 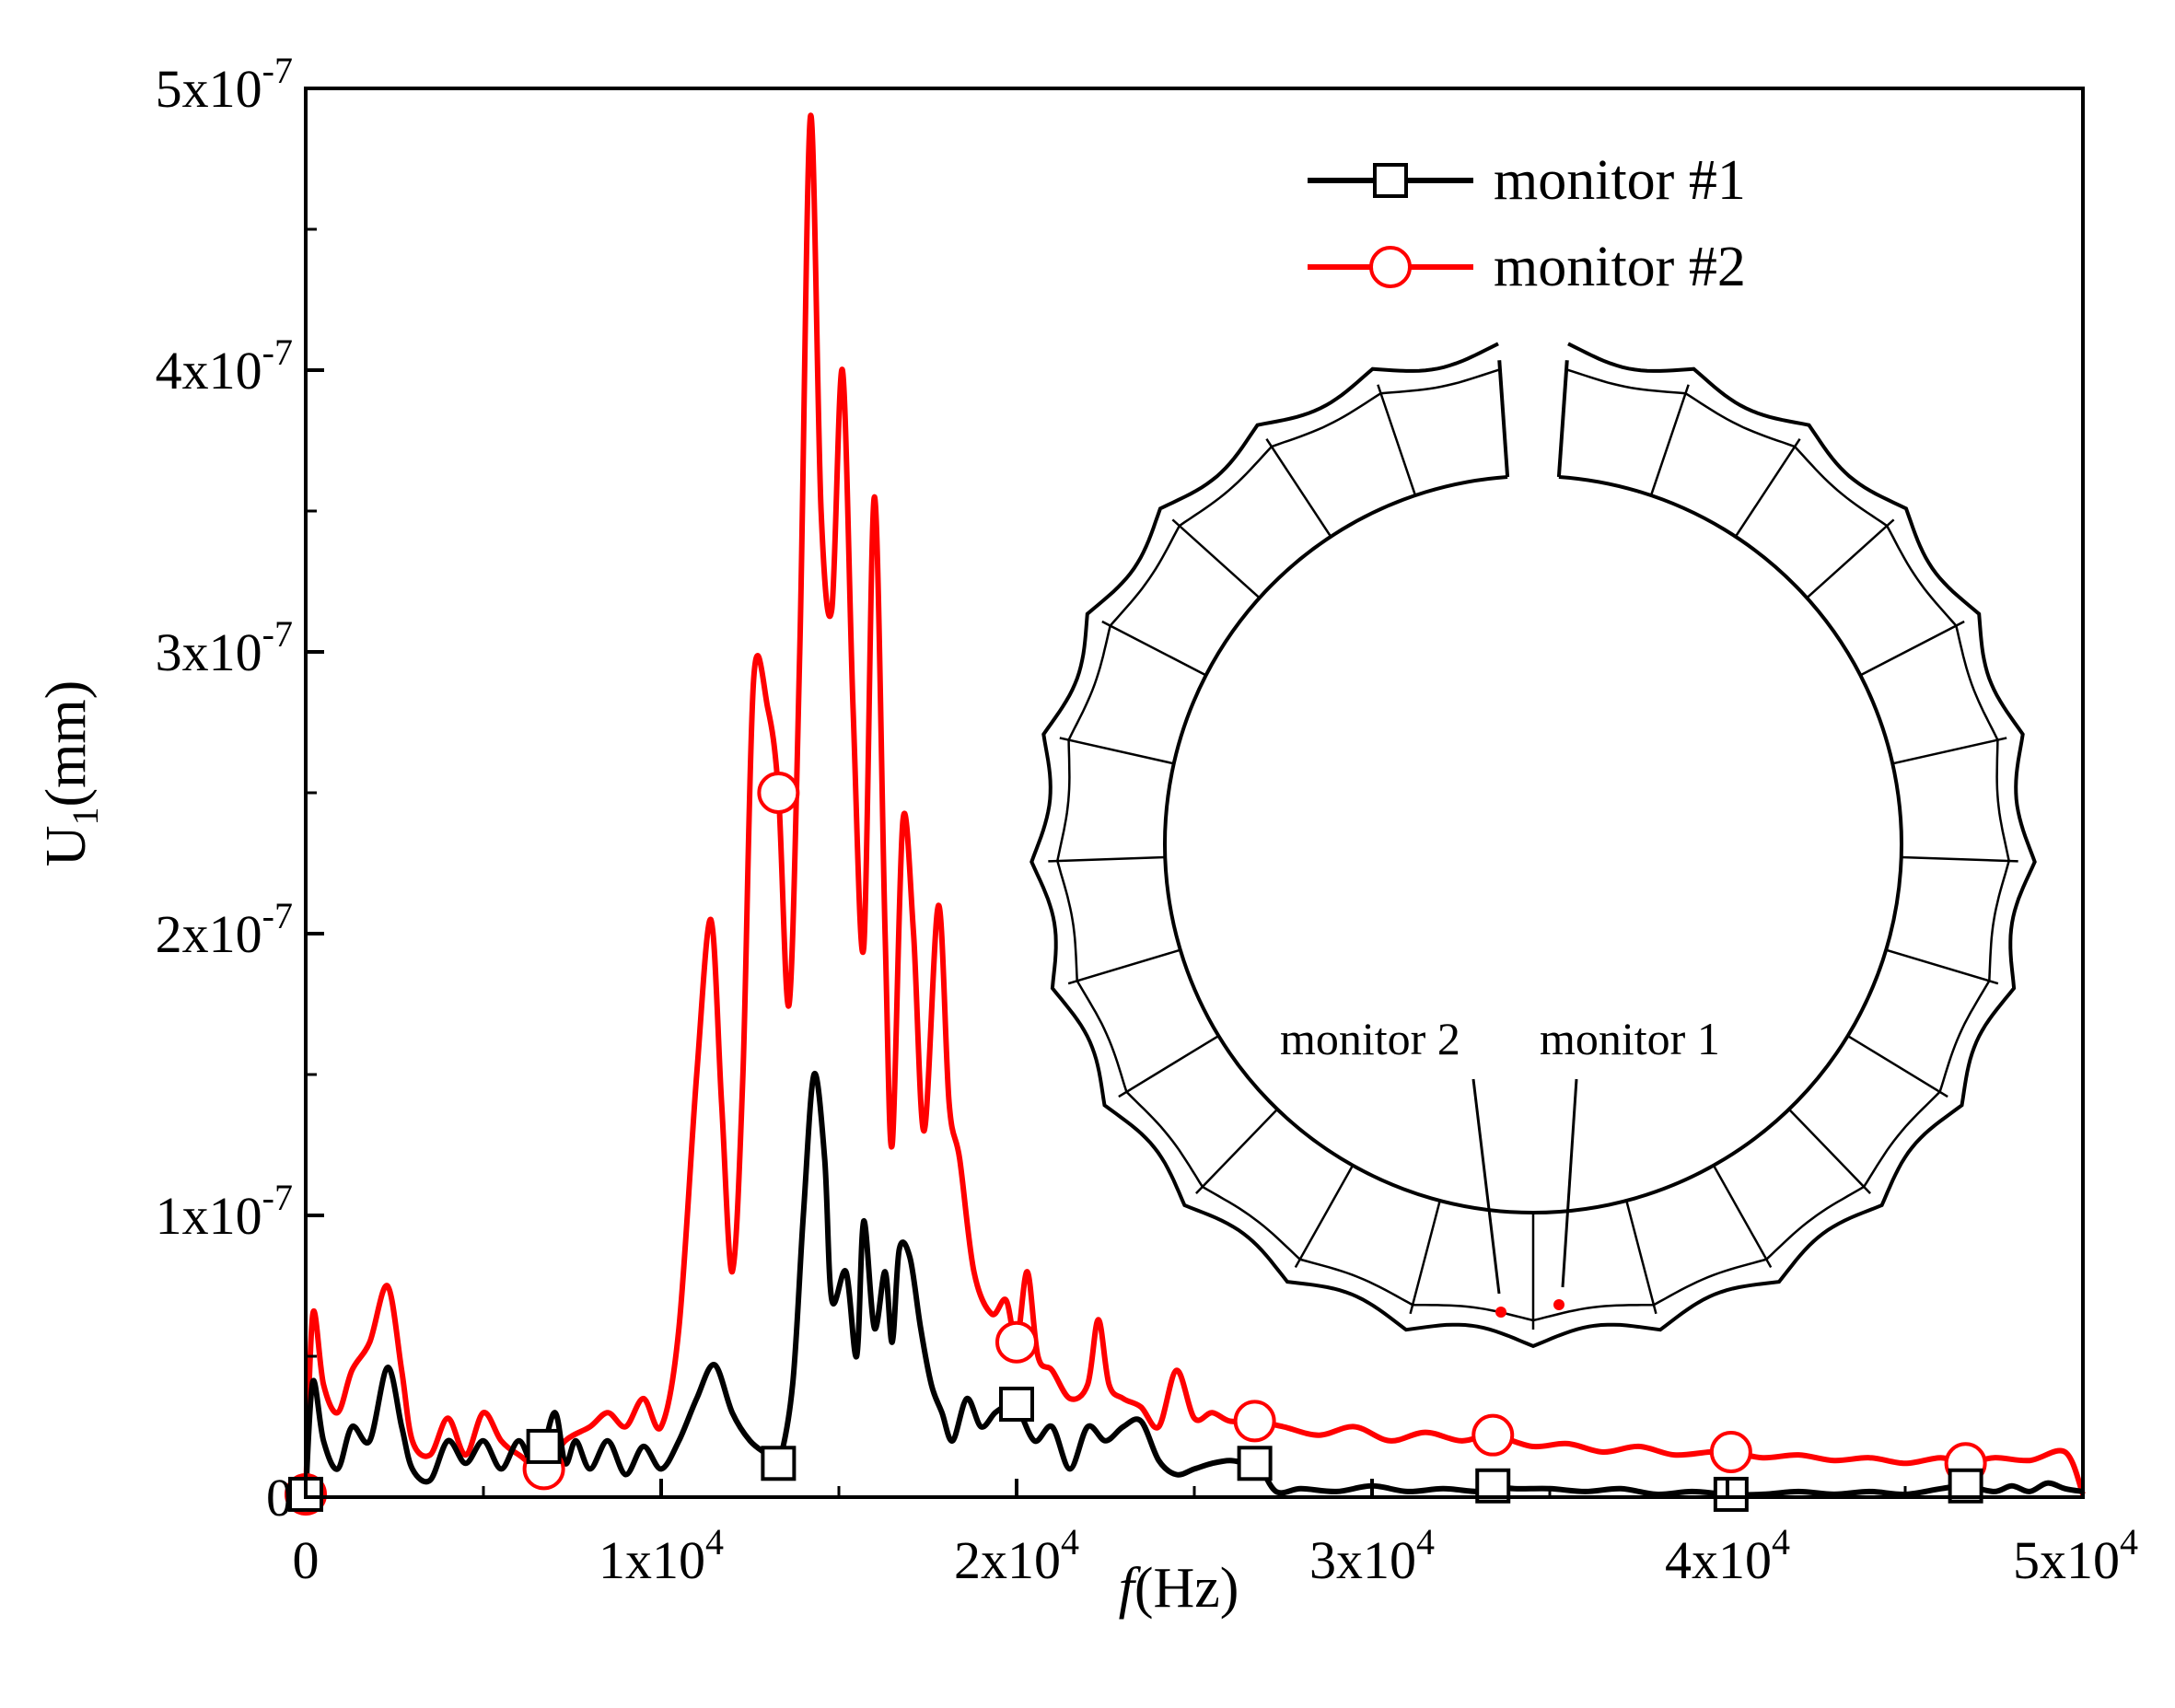 What do you see at coordinates (1727, 1555) in the screenshot?
I see `x-tick-label: 4x10⁴` at bounding box center [1727, 1555].